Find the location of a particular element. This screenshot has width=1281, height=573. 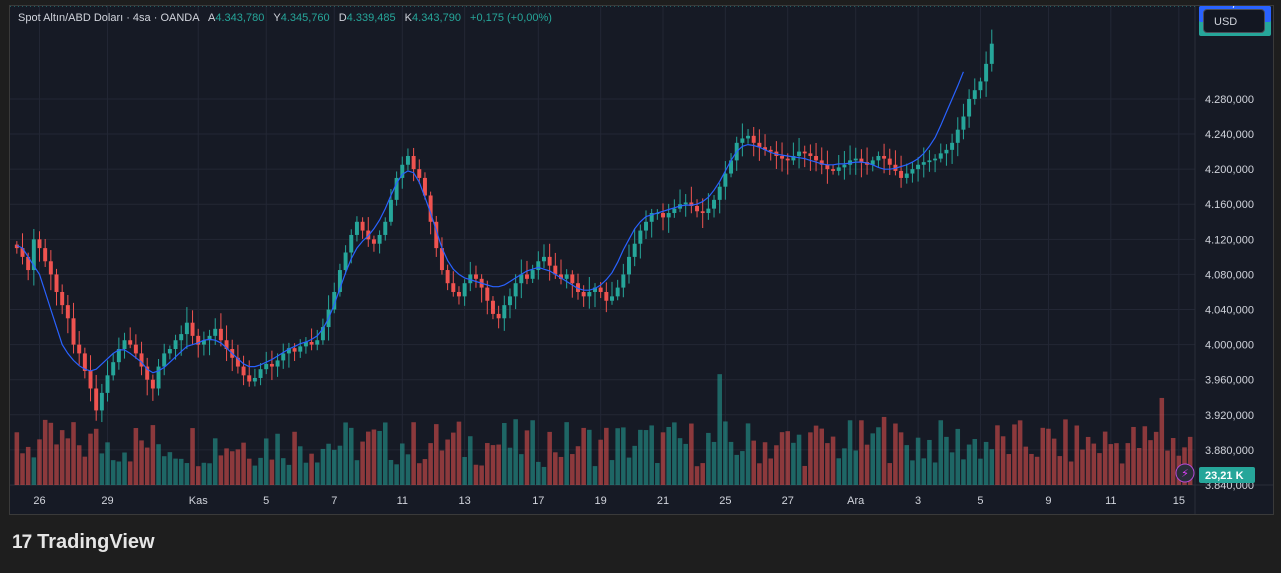

price-tick-label: 3.920,000 is located at coordinates (1229, 416).